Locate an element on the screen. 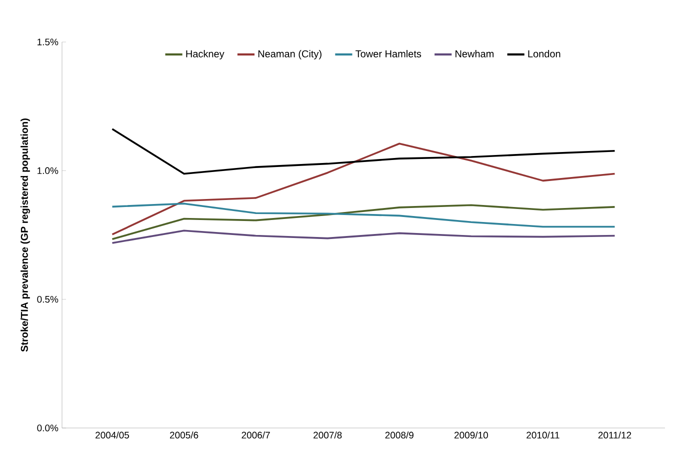 The height and width of the screenshot is (458, 681). x-tick-label: 2011/12 is located at coordinates (615, 435).